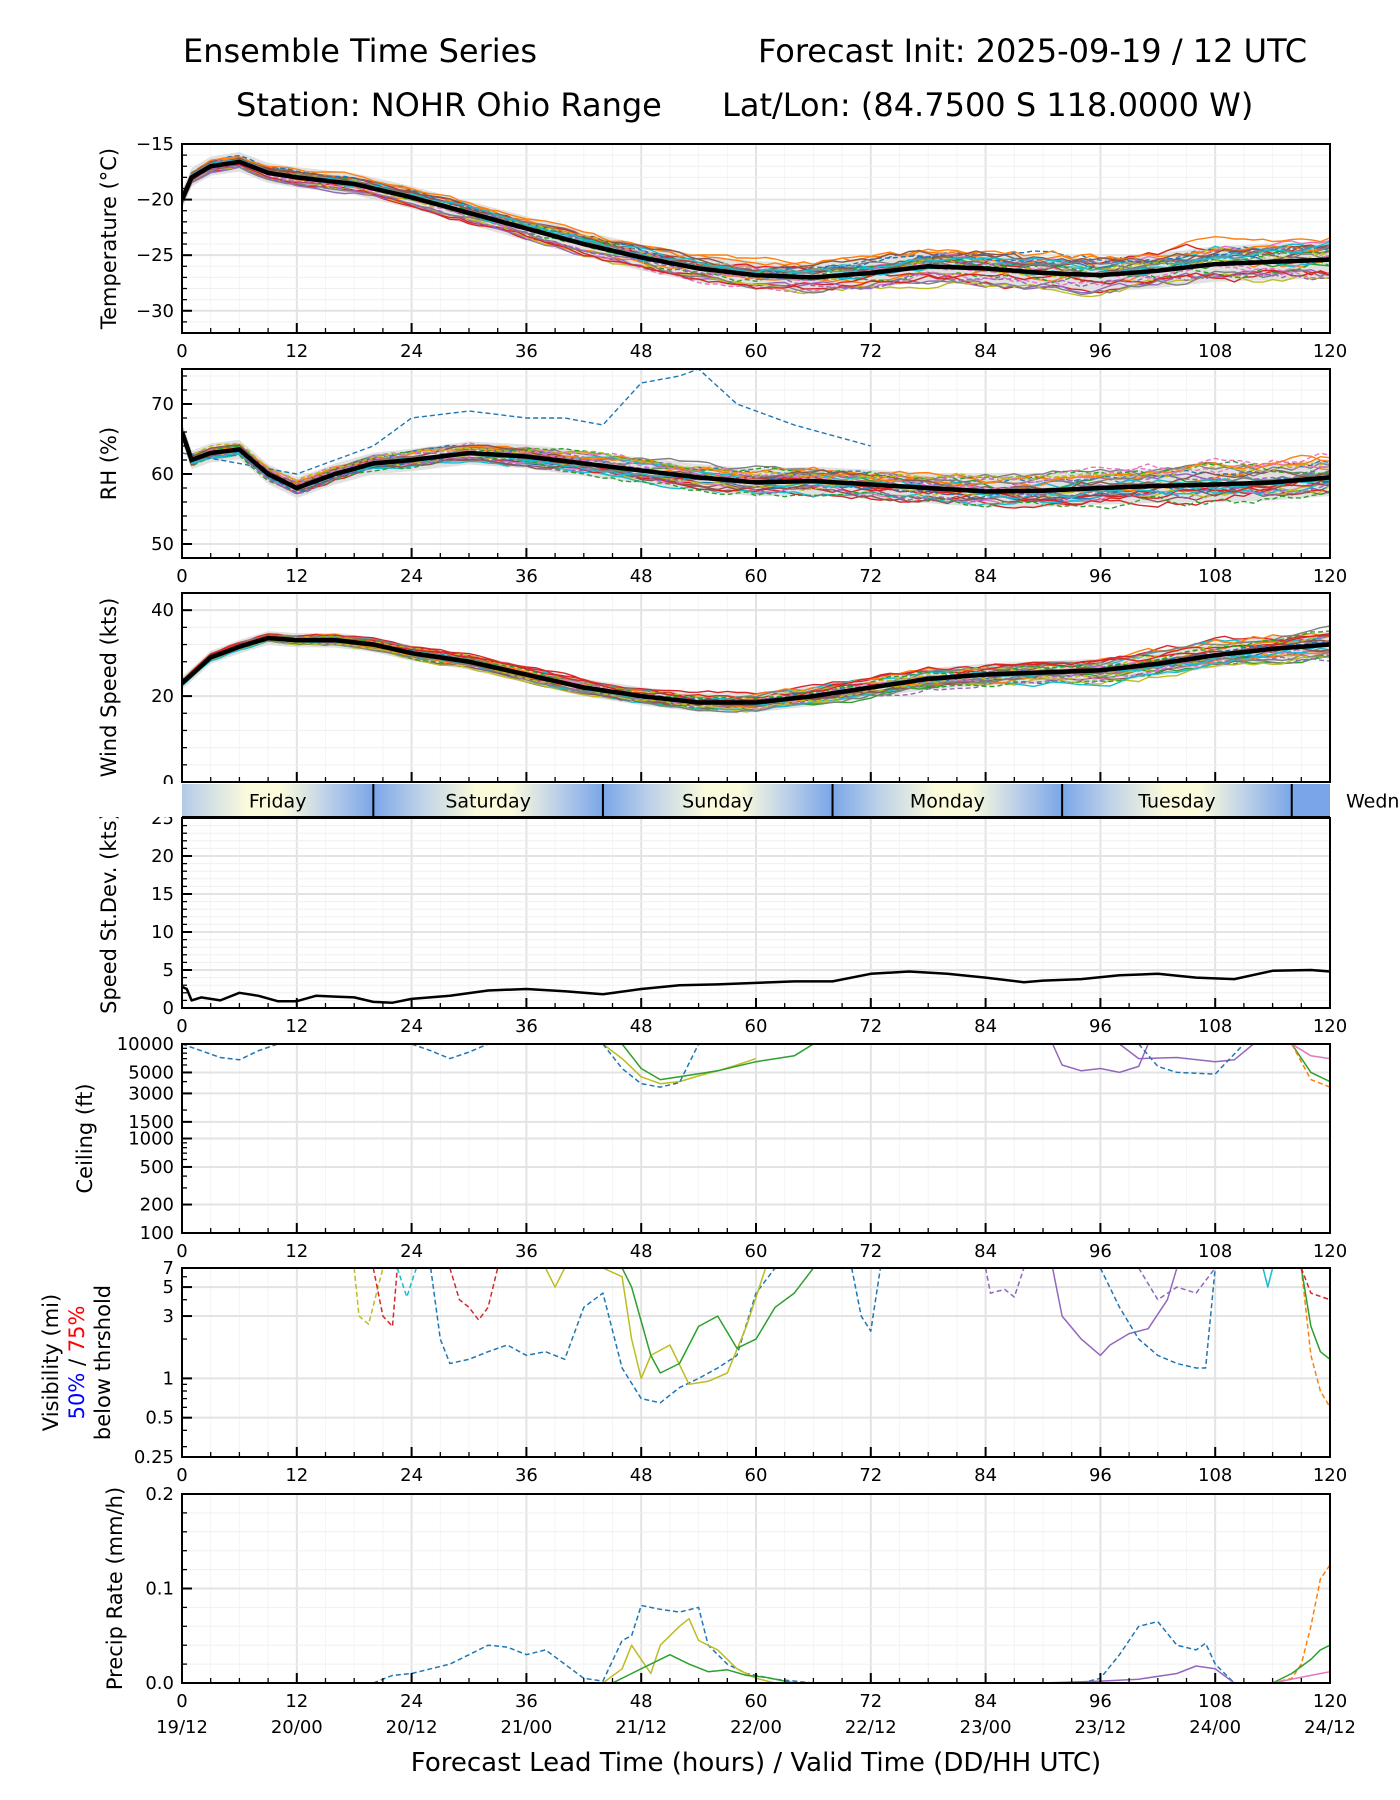  What do you see at coordinates (1033, 51) in the screenshot?
I see `forecast-init-label: Forecast Init: 2025-09-19 / 12 UTC` at bounding box center [1033, 51].